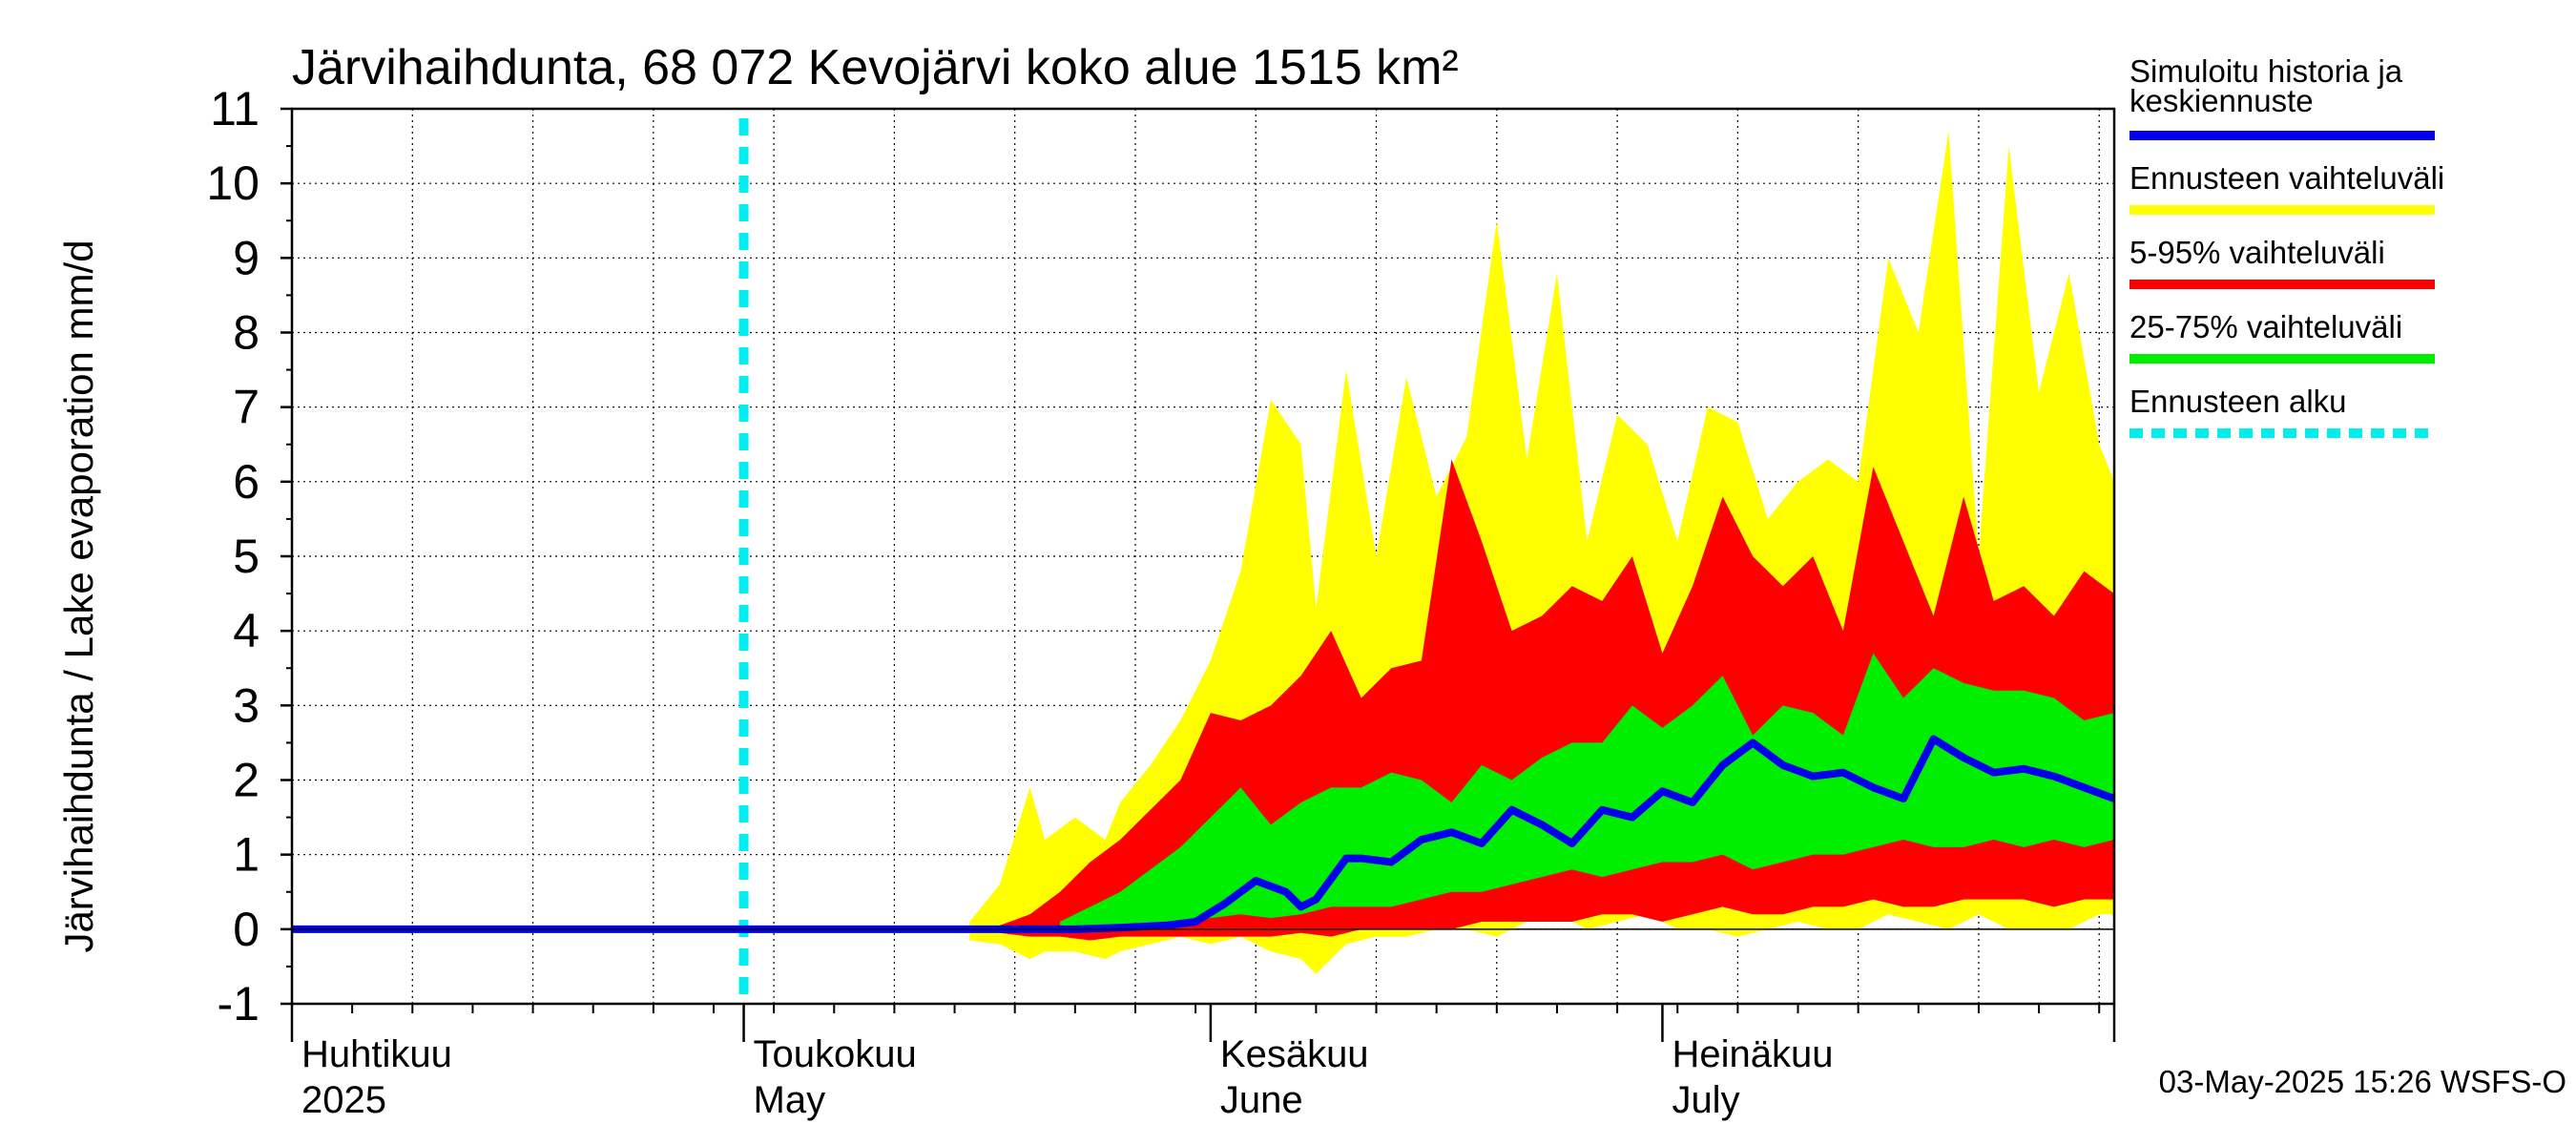 This screenshot has width=2576, height=1145. I want to click on month-label-en: 2025, so click(343, 1100).